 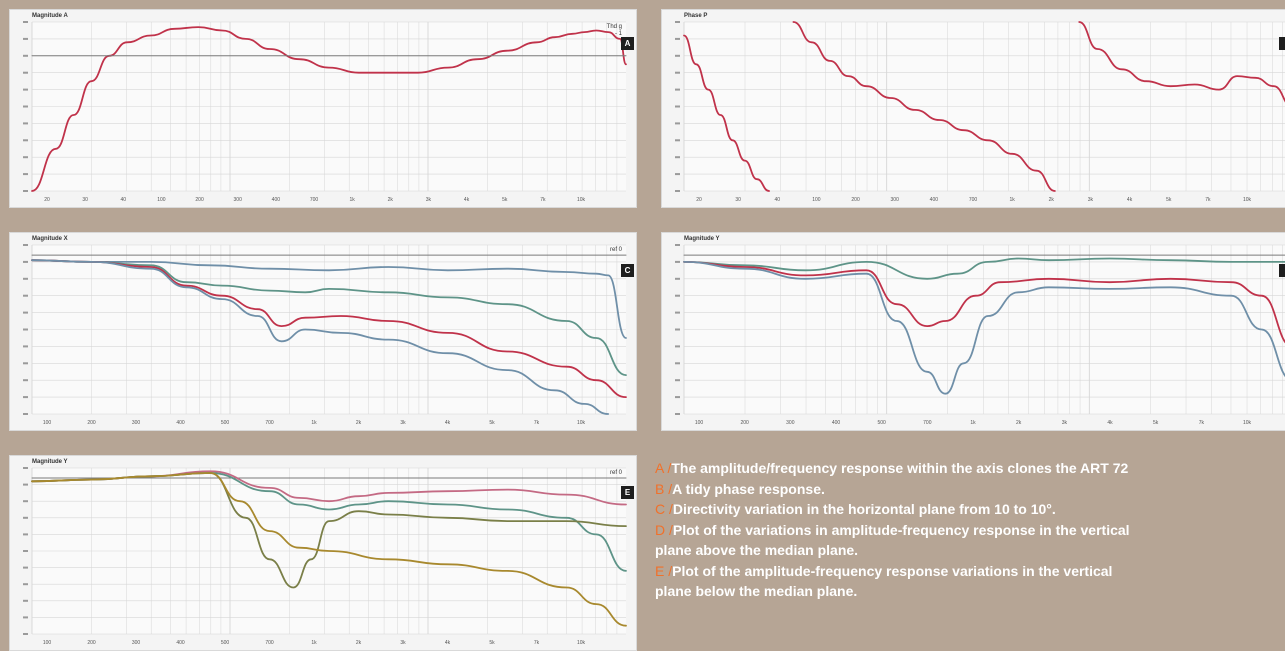 I want to click on caption-b-text: A tidy phase response., so click(x=748, y=488).